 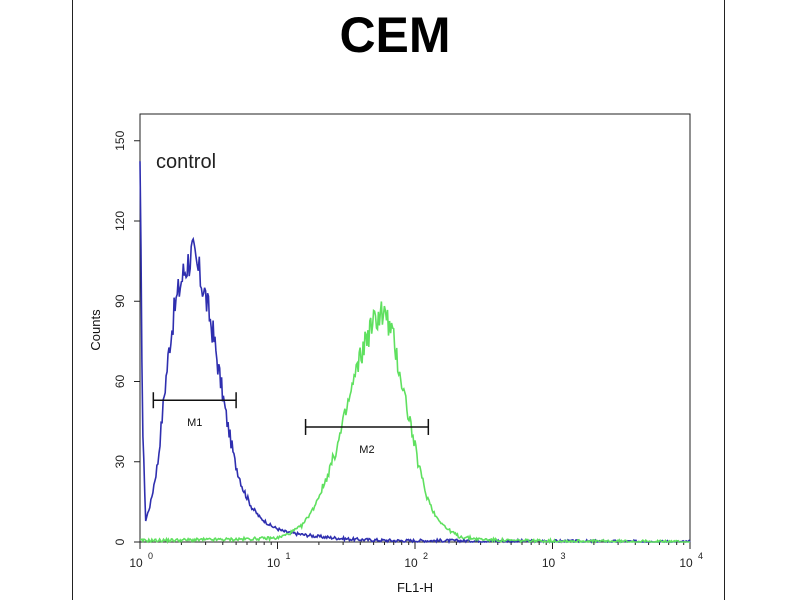 I want to click on x-tick-exponent: 3, so click(x=563, y=556).